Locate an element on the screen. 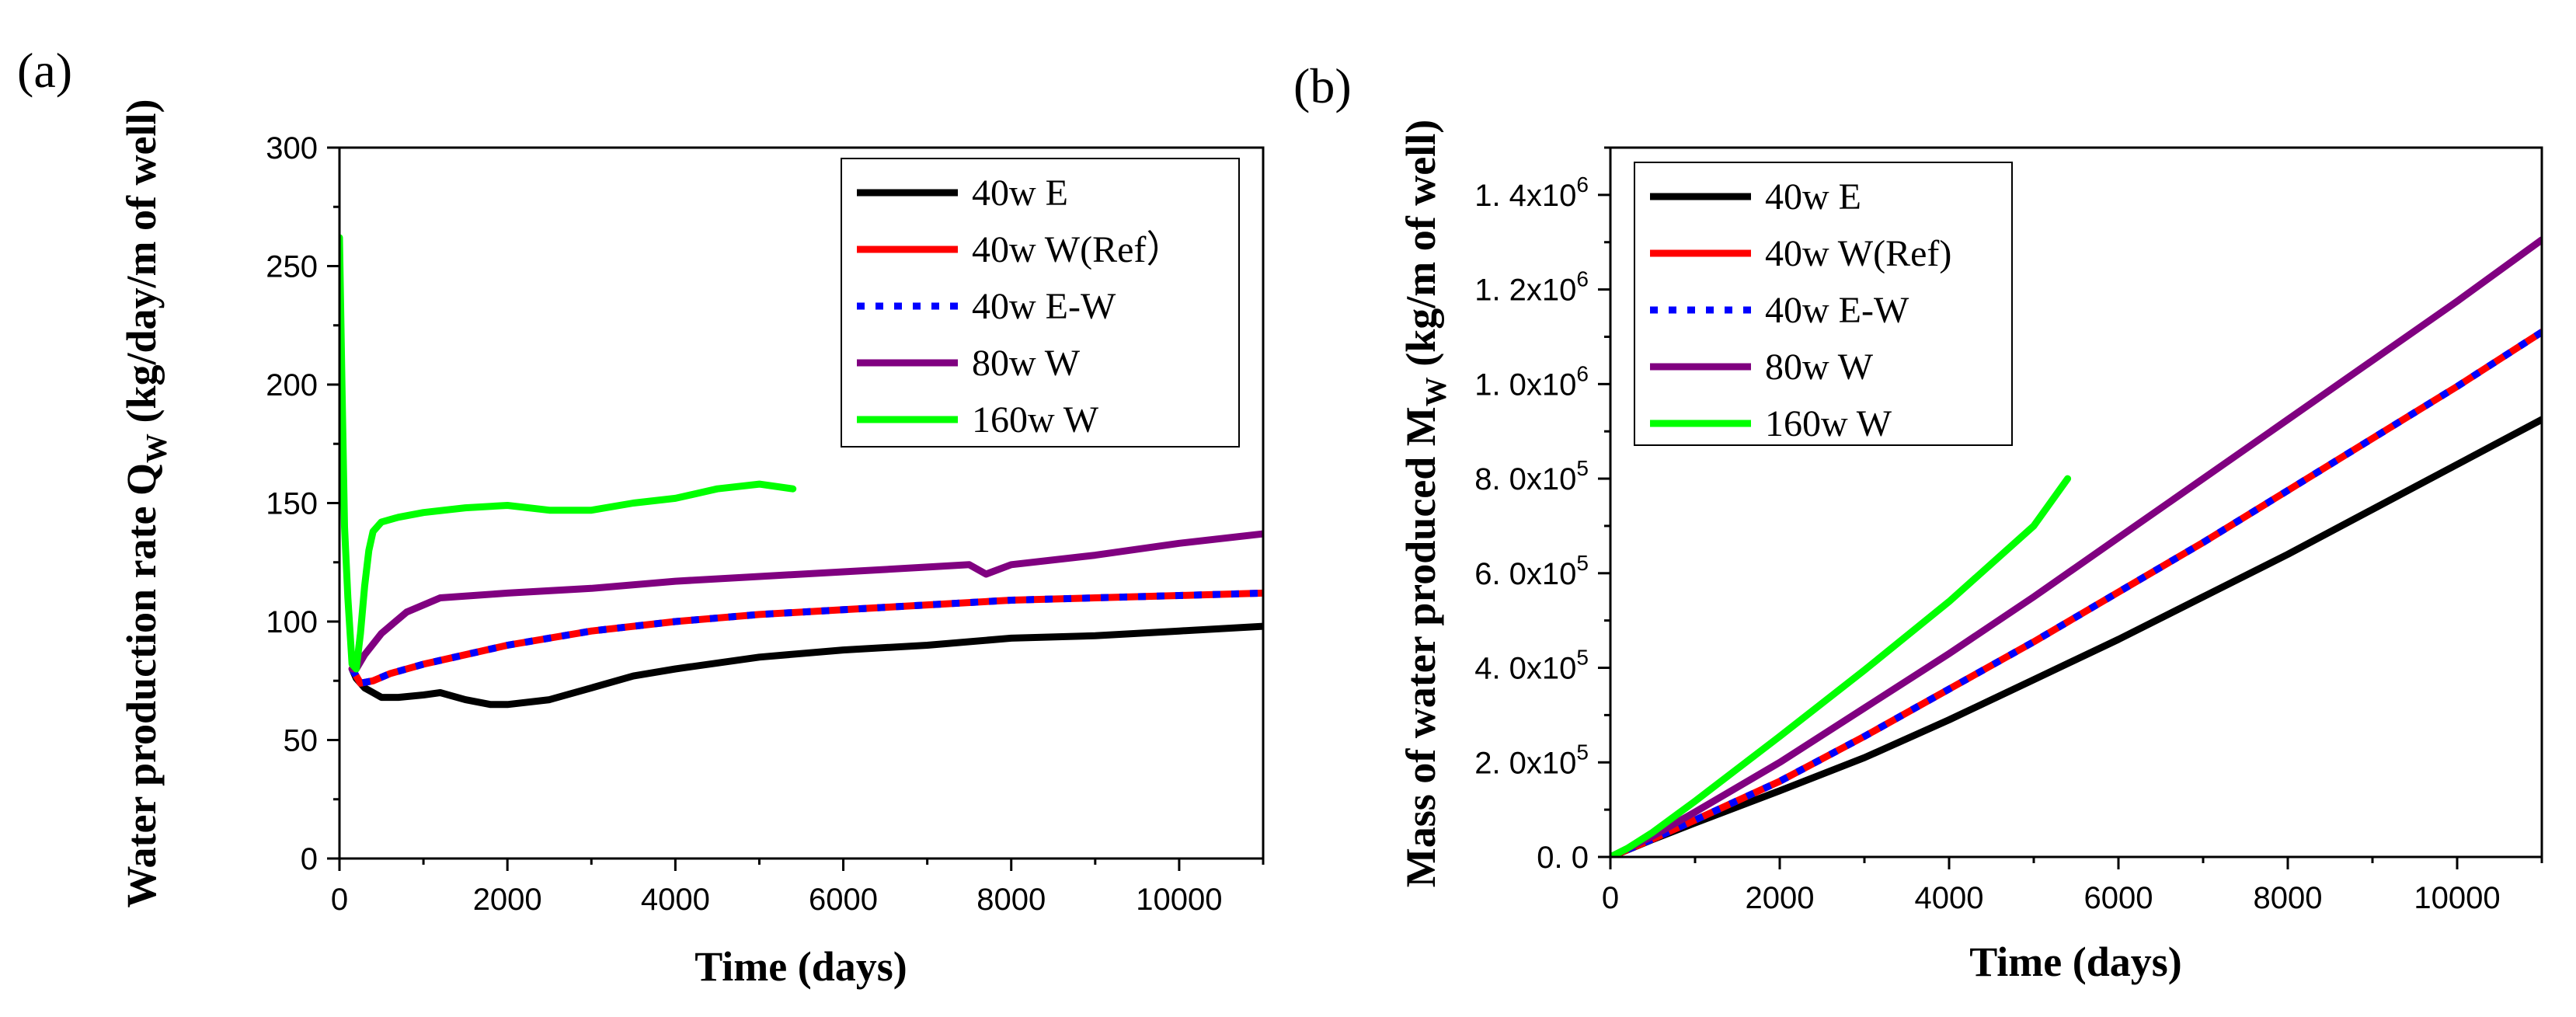 The image size is (2576, 1017). y-tick-label: 1. 2x106 is located at coordinates (1531, 287).